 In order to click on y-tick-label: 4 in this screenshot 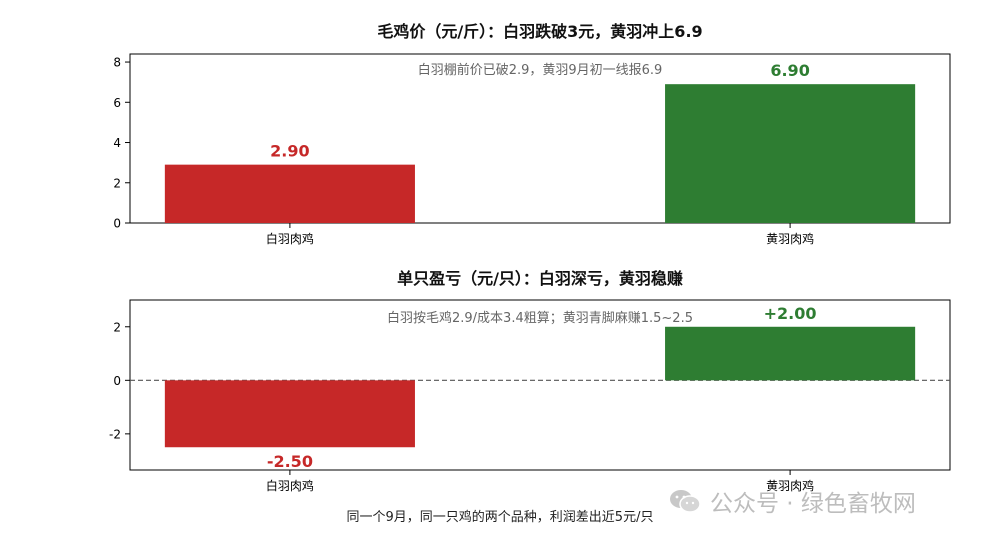, I will do `click(117, 143)`.